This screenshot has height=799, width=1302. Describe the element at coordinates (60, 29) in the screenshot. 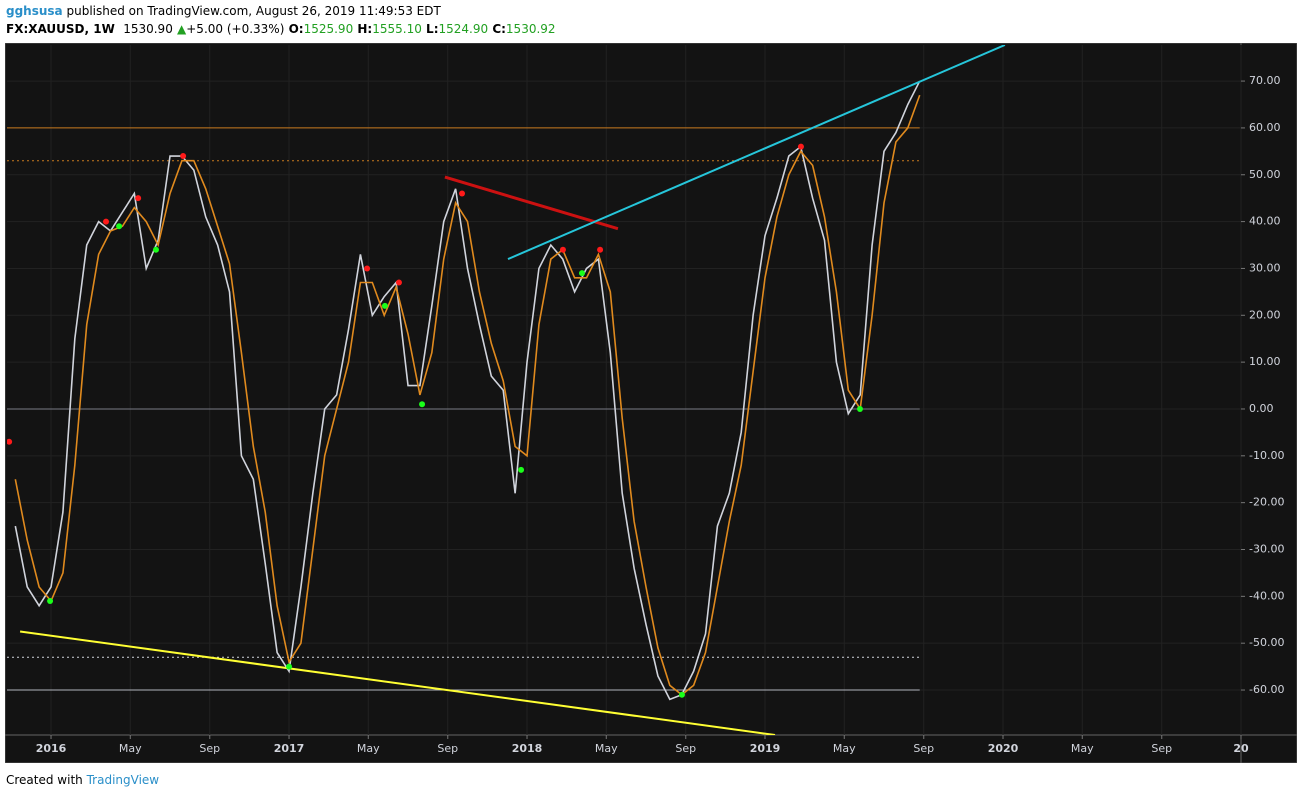

I see `symbol: FX:XAUUSD, 1W` at that location.